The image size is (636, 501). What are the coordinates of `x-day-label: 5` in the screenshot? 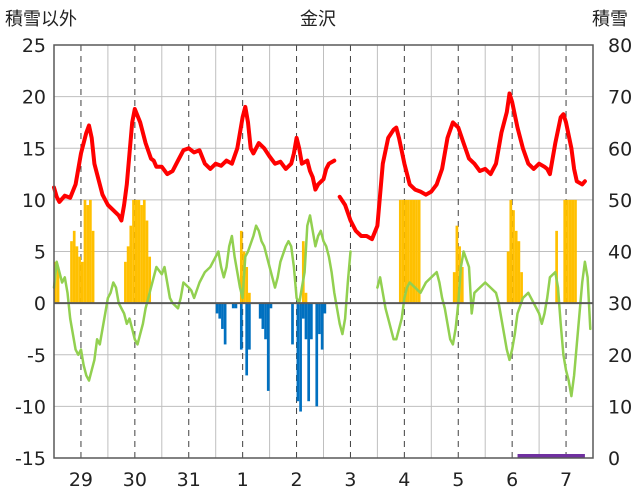 It's located at (458, 480).